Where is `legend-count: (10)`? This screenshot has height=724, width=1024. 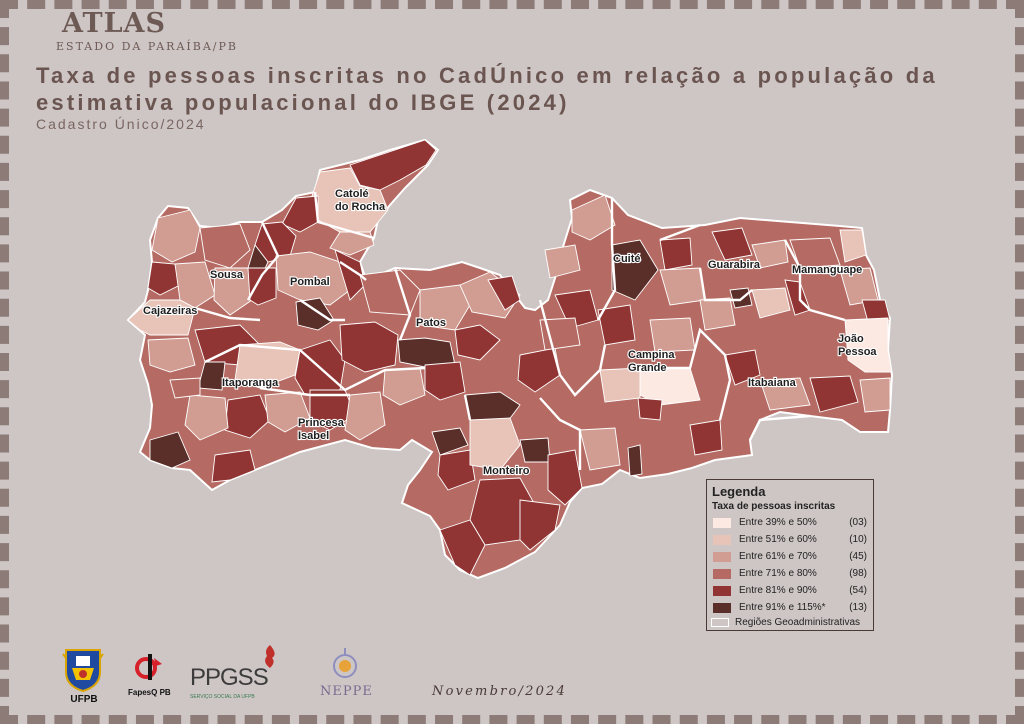 legend-count: (10) is located at coordinates (858, 539).